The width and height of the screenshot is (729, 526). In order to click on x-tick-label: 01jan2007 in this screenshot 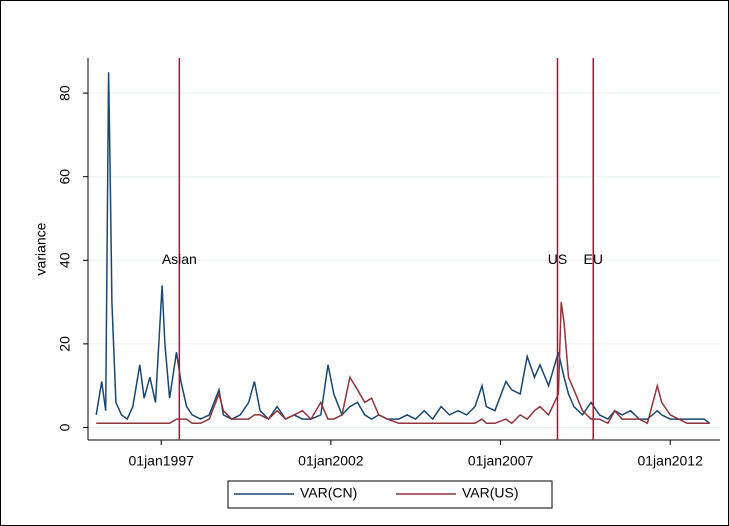, I will do `click(501, 461)`.